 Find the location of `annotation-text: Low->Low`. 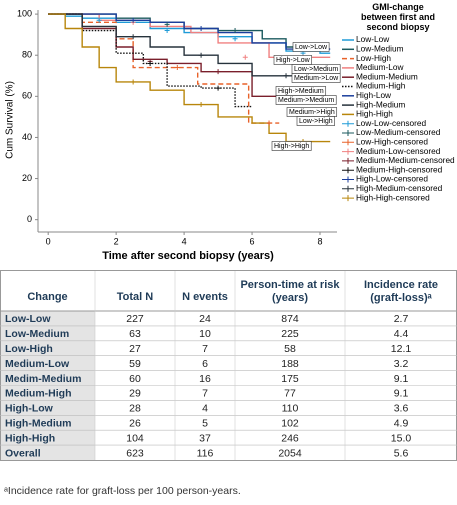

annotation-text: Low->Low is located at coordinates (311, 47).